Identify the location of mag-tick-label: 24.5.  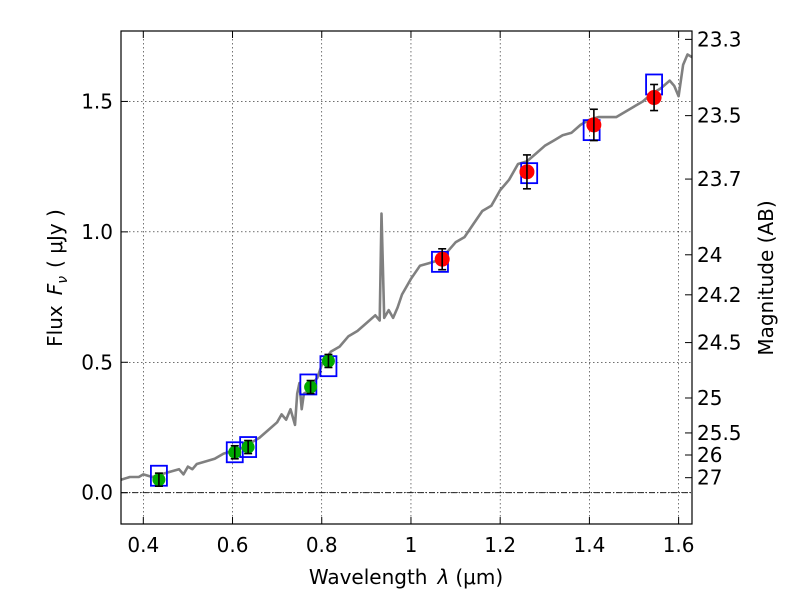
(719, 343).